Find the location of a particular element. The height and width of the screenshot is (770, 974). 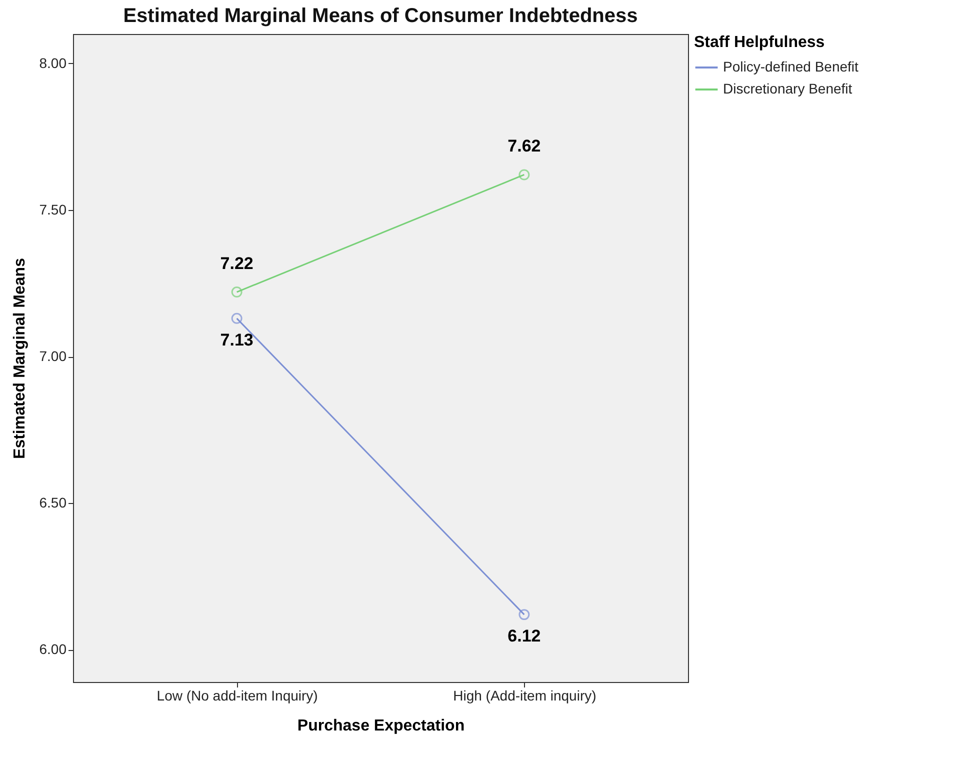

y-tick-label: 8.00 is located at coordinates (53, 62).